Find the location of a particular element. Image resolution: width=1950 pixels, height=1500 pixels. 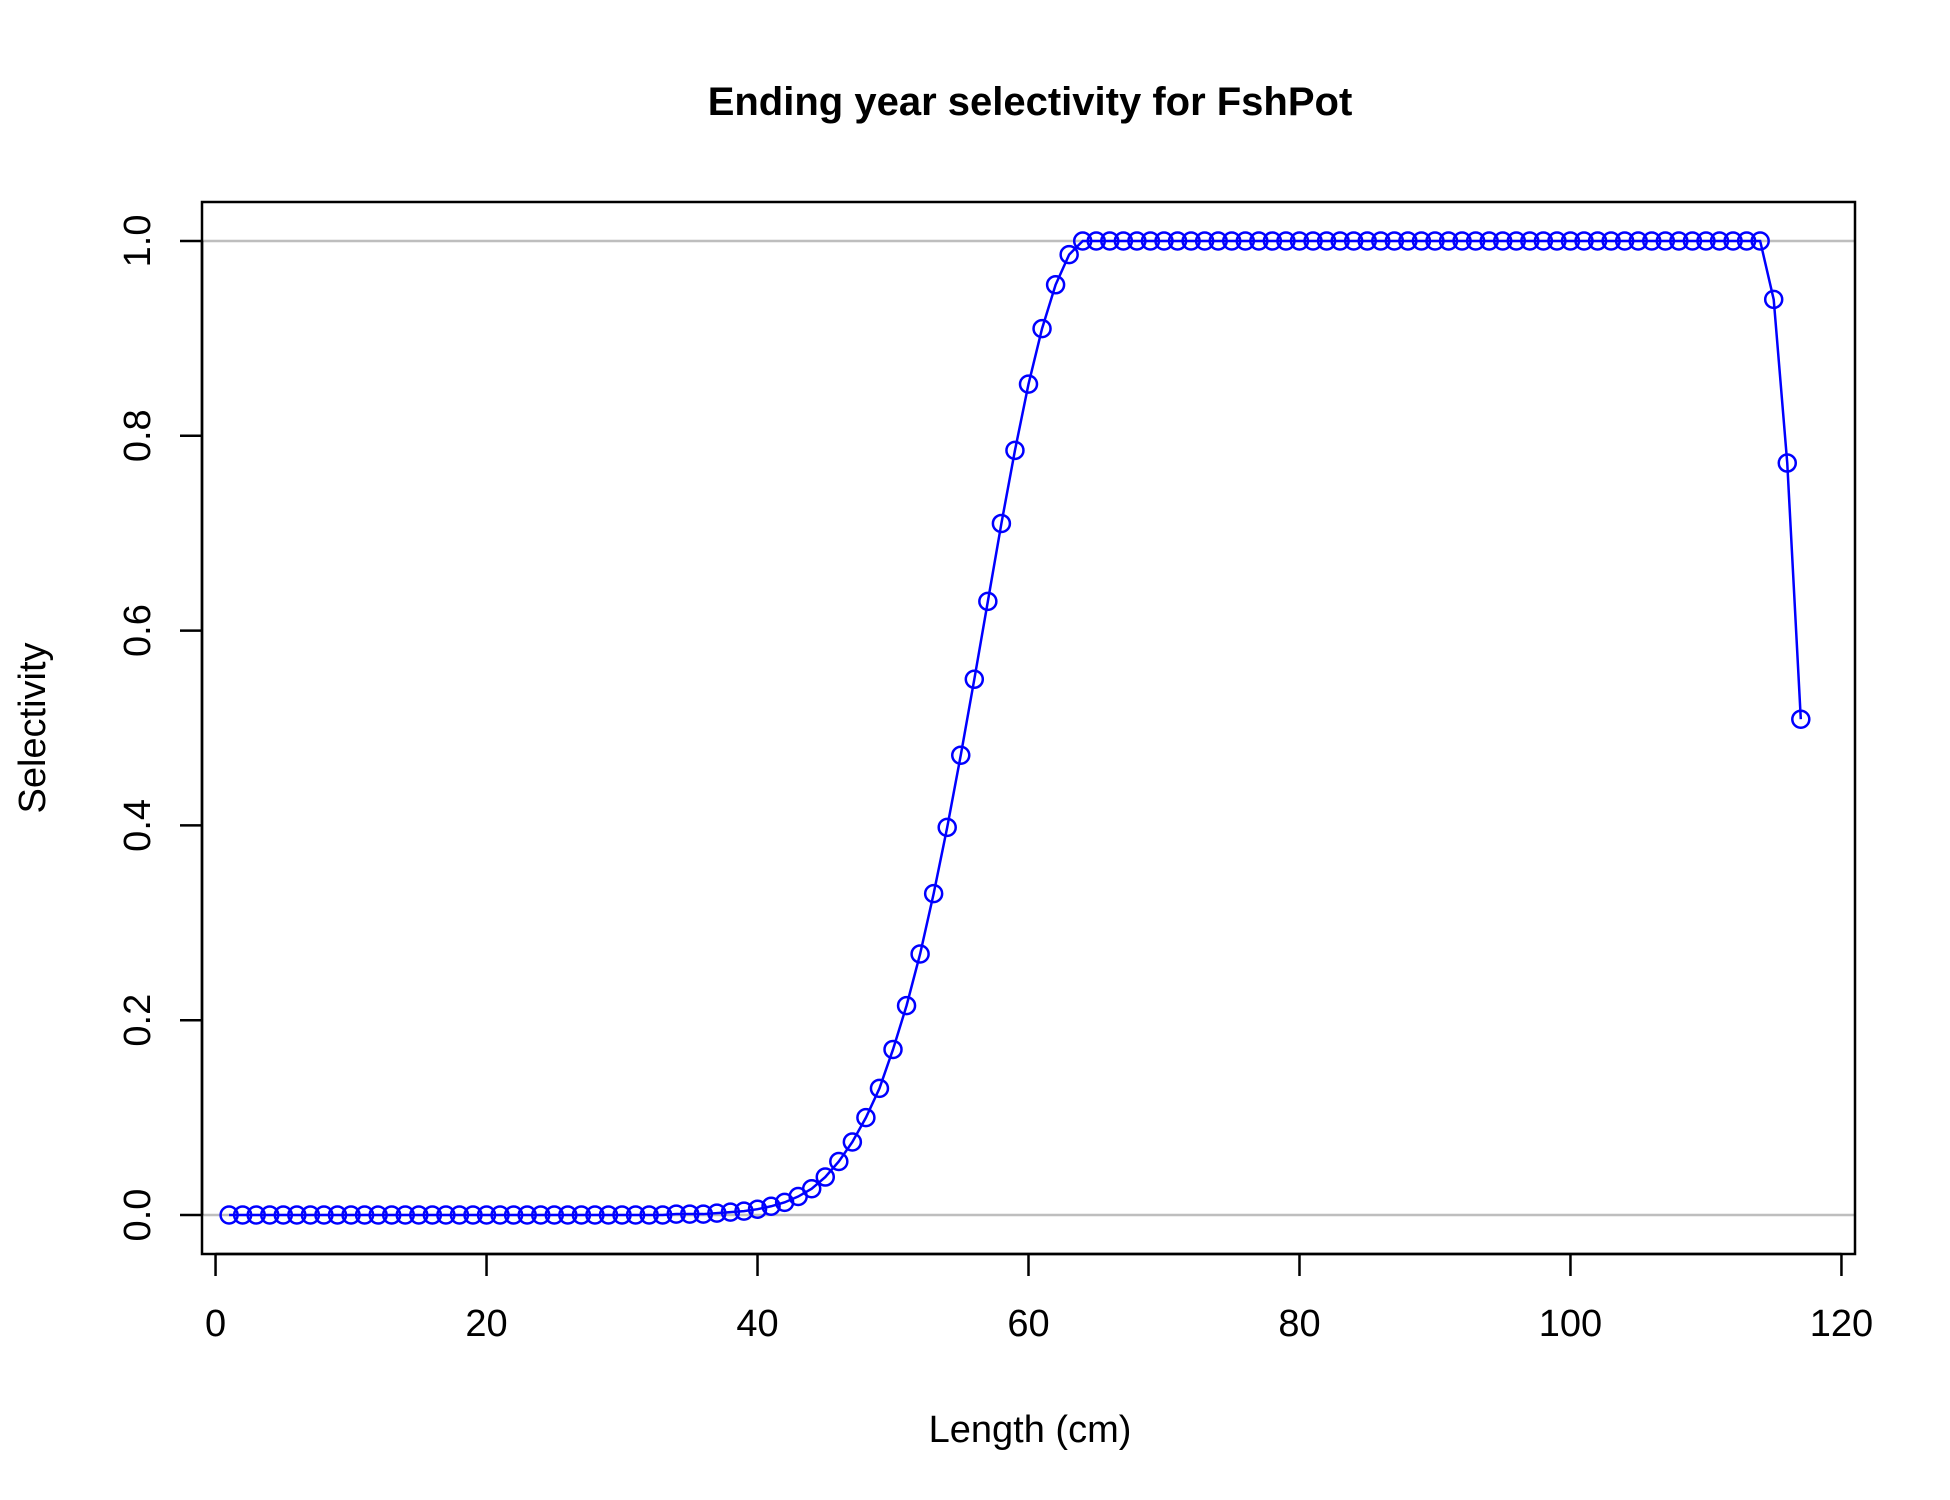

y-axis-label: Selectivity is located at coordinates (33, 727).